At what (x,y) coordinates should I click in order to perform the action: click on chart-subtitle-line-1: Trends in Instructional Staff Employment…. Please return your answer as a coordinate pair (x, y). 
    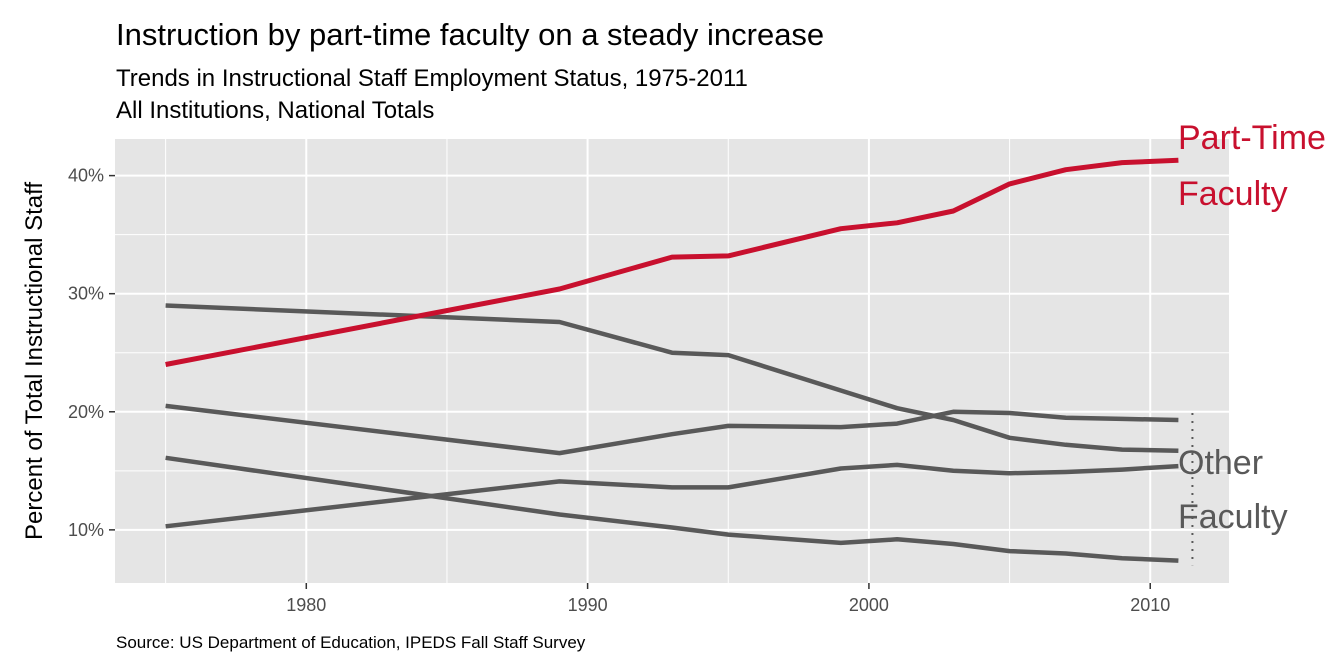
    Looking at the image, I should click on (432, 78).